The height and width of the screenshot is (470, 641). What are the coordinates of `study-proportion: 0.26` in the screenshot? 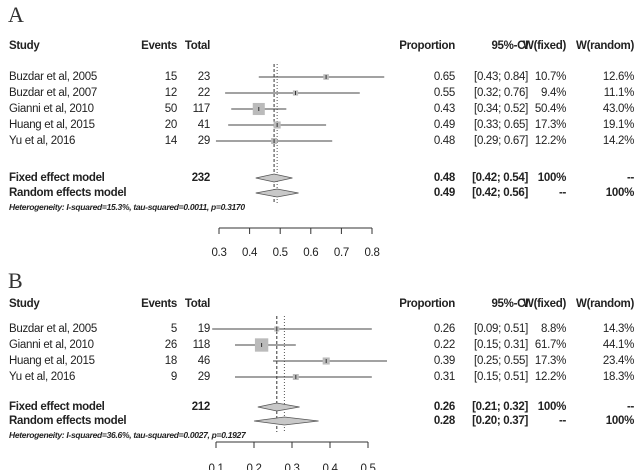 It's located at (444, 329).